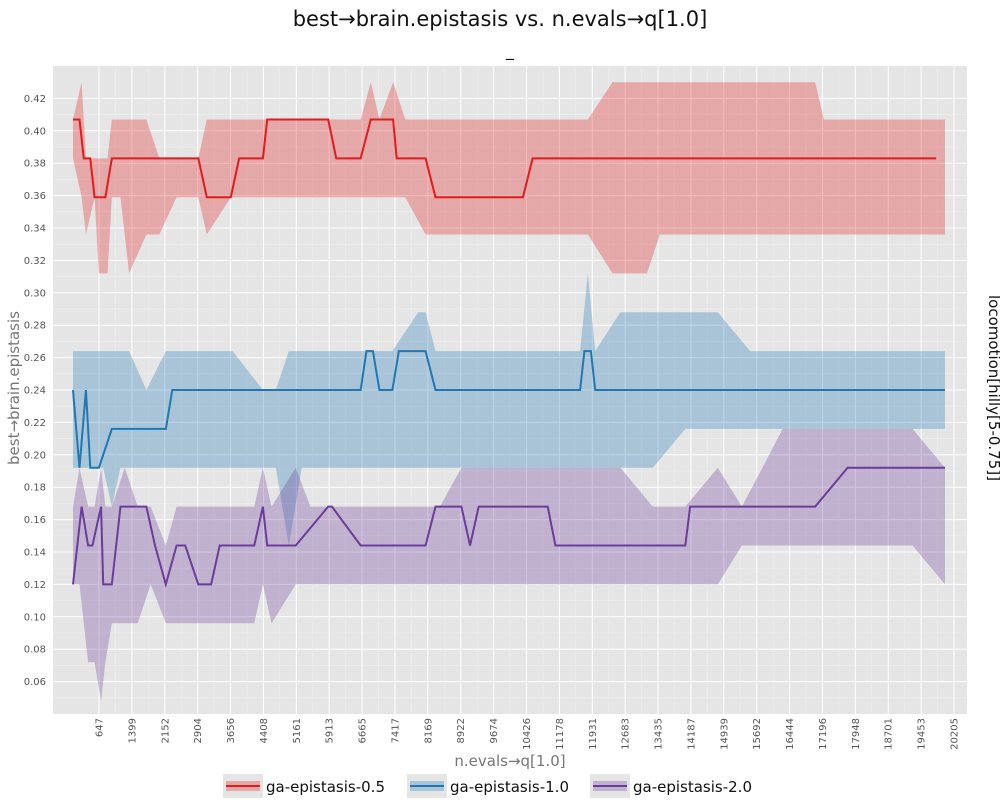 The image size is (1000, 800). I want to click on y-tick-label: 0.22, so click(35, 423).